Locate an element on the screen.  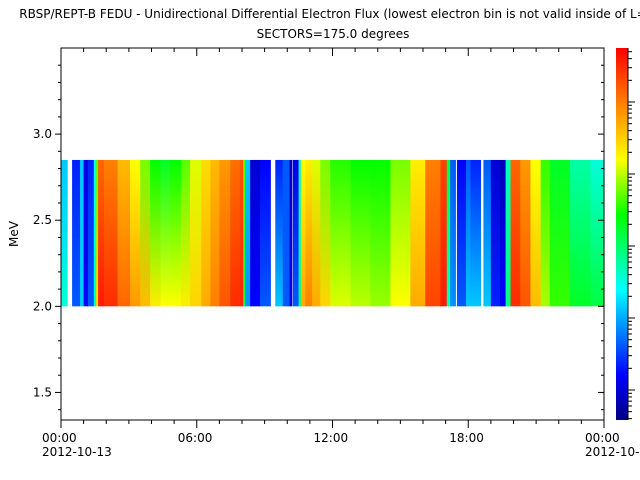
x-tick-label: 18:00 is located at coordinates (466, 438).